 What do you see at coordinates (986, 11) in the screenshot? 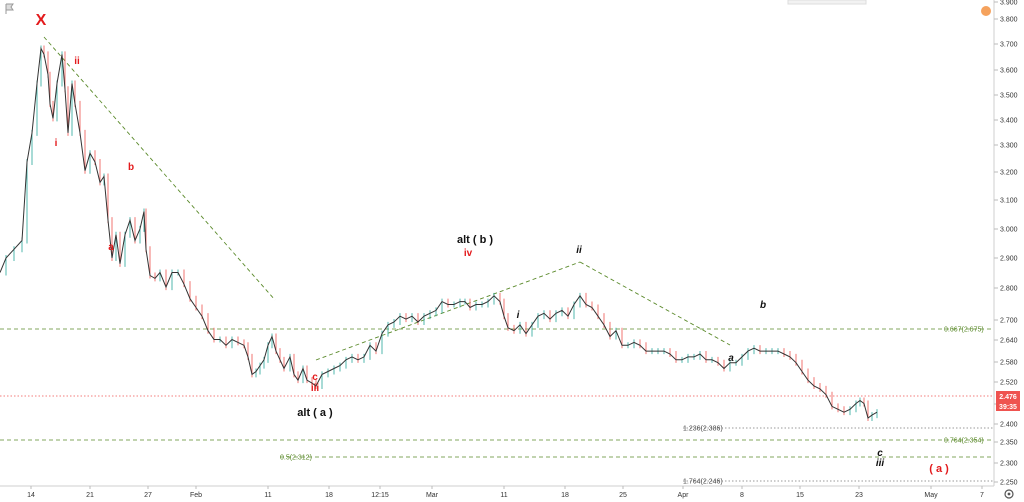
I see `alert-icon` at bounding box center [986, 11].